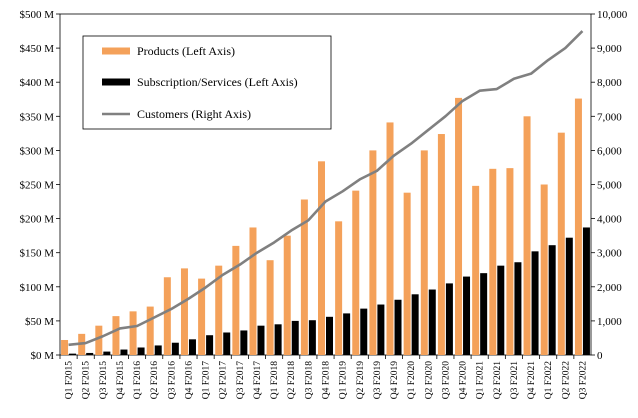 The height and width of the screenshot is (418, 638). What do you see at coordinates (104, 380) in the screenshot?
I see `x-axis-tick-label: Q3 F2015` at bounding box center [104, 380].